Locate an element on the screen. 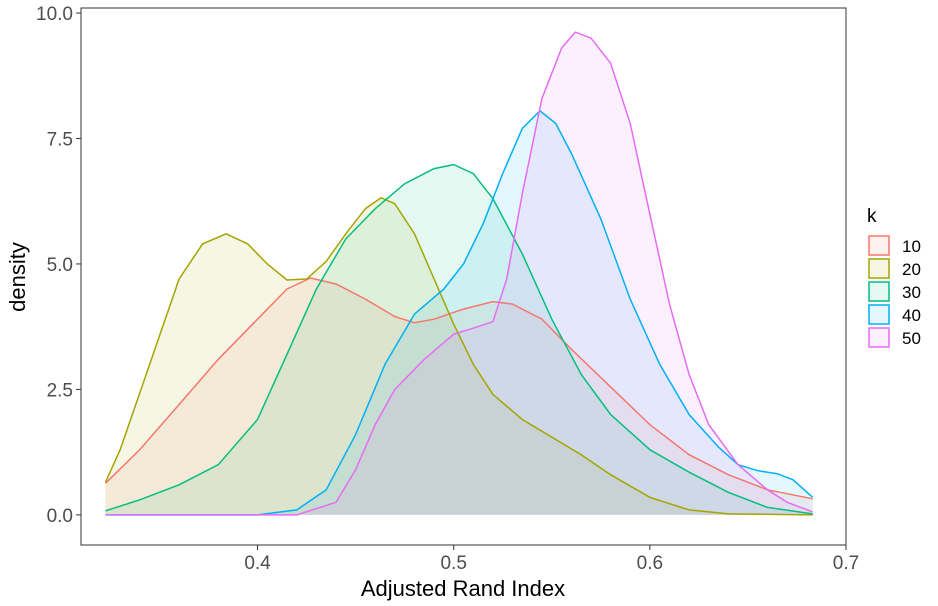 This screenshot has height=606, width=938. y-tick-label: 10.0 is located at coordinates (54, 14).